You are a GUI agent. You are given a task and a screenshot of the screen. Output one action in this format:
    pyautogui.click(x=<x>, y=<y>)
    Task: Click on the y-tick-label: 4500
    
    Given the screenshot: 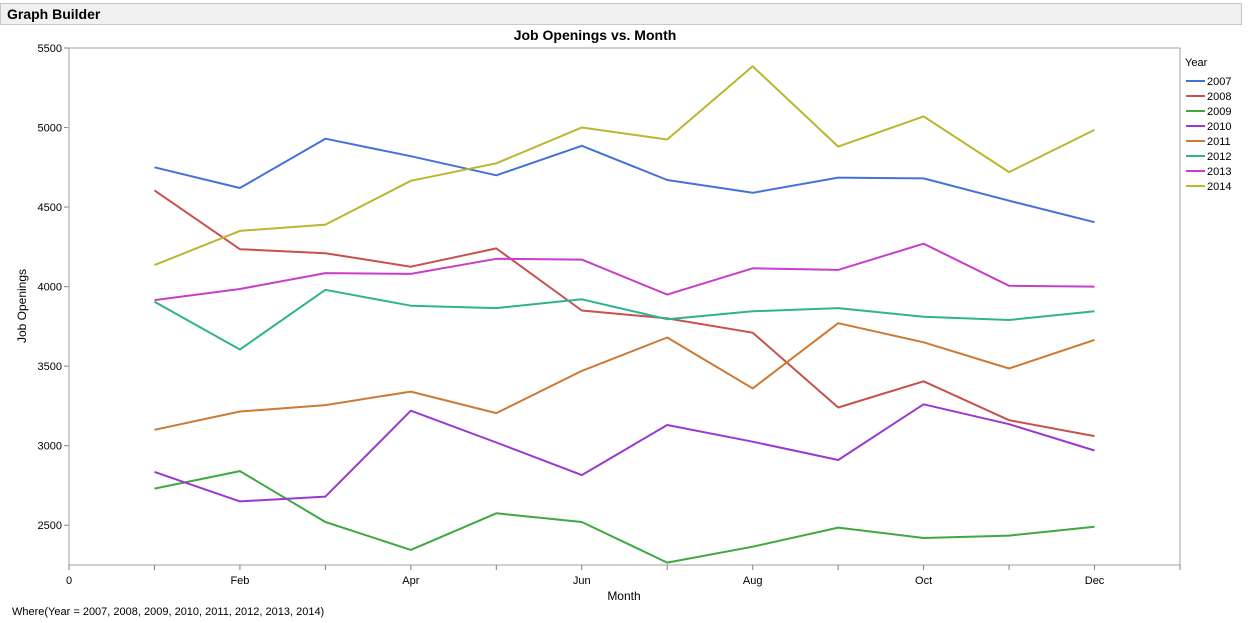 What is the action you would take?
    pyautogui.click(x=50, y=208)
    